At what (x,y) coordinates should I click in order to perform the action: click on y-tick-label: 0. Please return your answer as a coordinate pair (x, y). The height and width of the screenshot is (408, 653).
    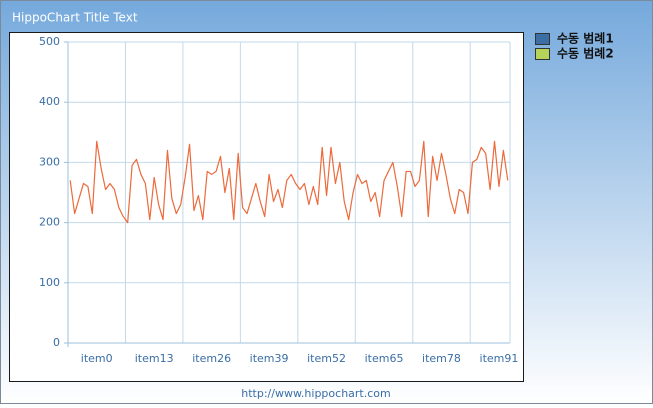
    Looking at the image, I should click on (56, 342).